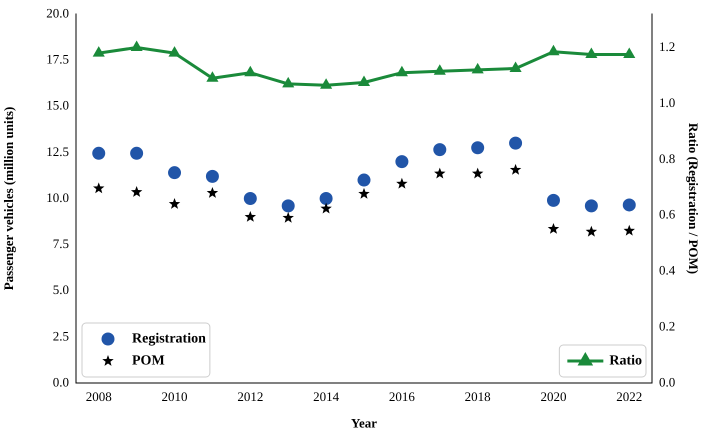  Describe the element at coordinates (625, 361) in the screenshot. I see `legend-label: Ratio` at that location.